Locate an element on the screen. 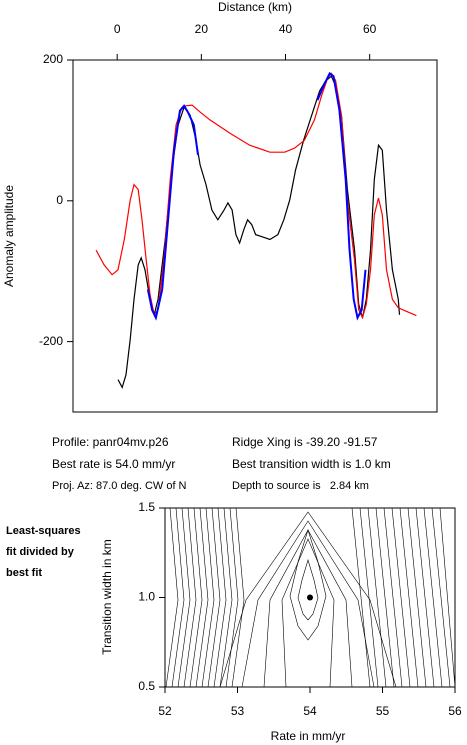  best-fit-point is located at coordinates (310, 597).